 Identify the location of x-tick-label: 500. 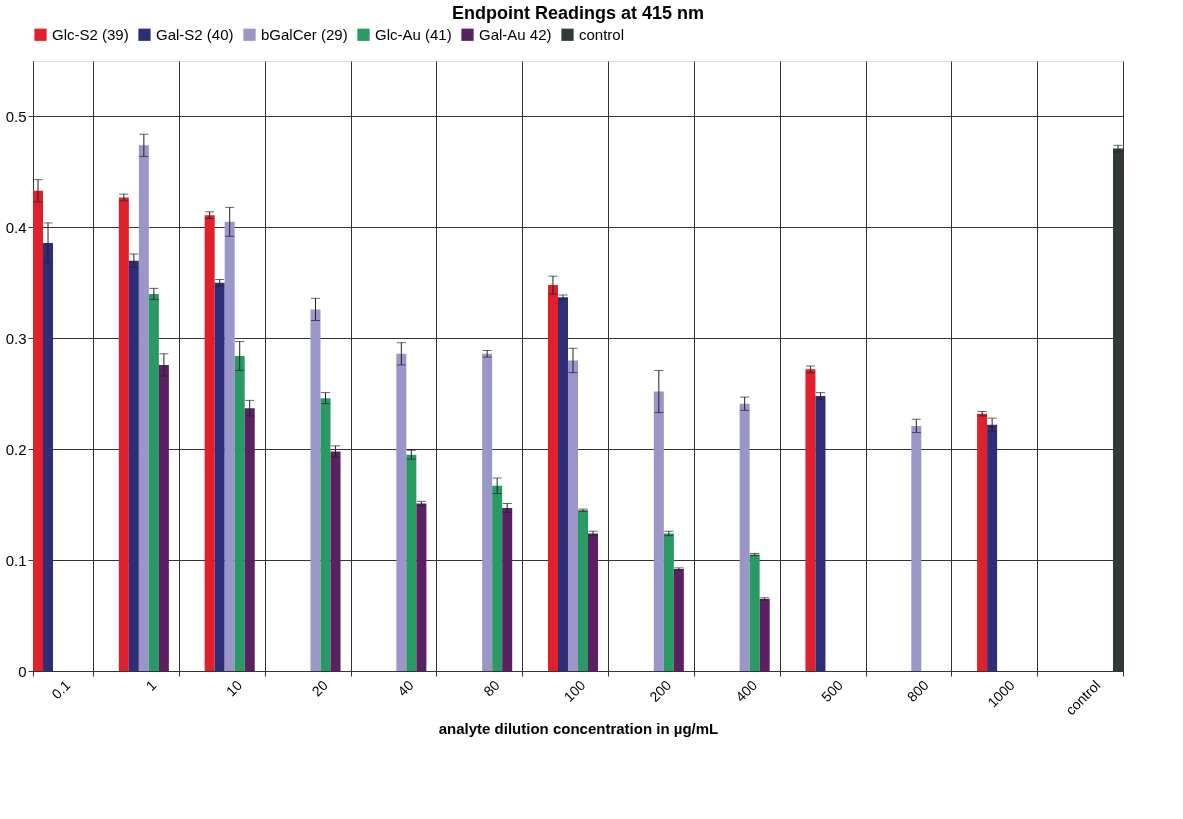
(832, 690).